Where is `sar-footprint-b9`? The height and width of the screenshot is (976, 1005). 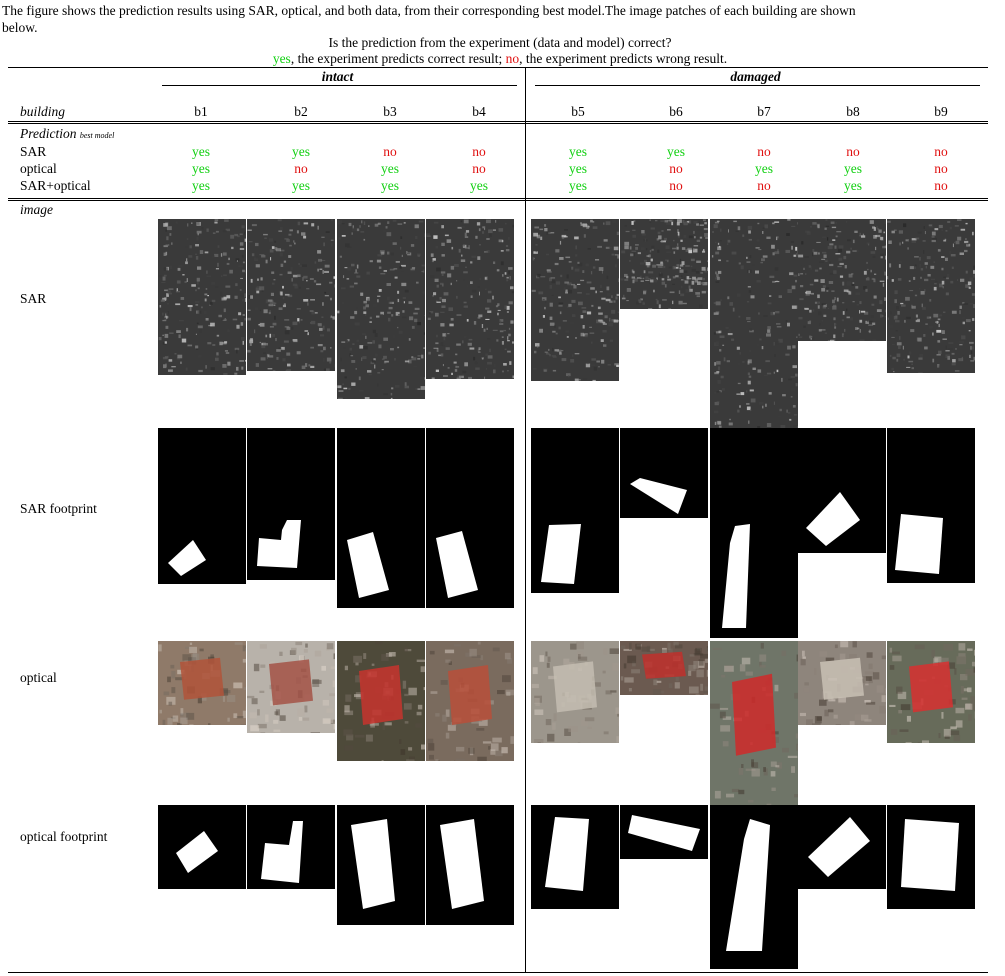
sar-footprint-b9 is located at coordinates (931, 505).